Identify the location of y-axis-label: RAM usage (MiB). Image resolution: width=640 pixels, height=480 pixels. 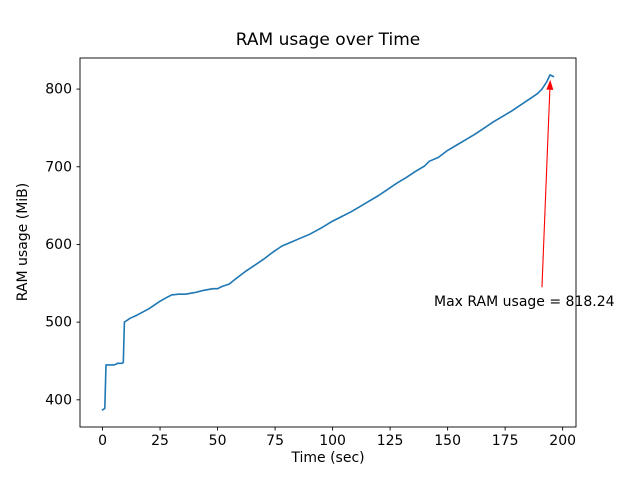
(23, 242).